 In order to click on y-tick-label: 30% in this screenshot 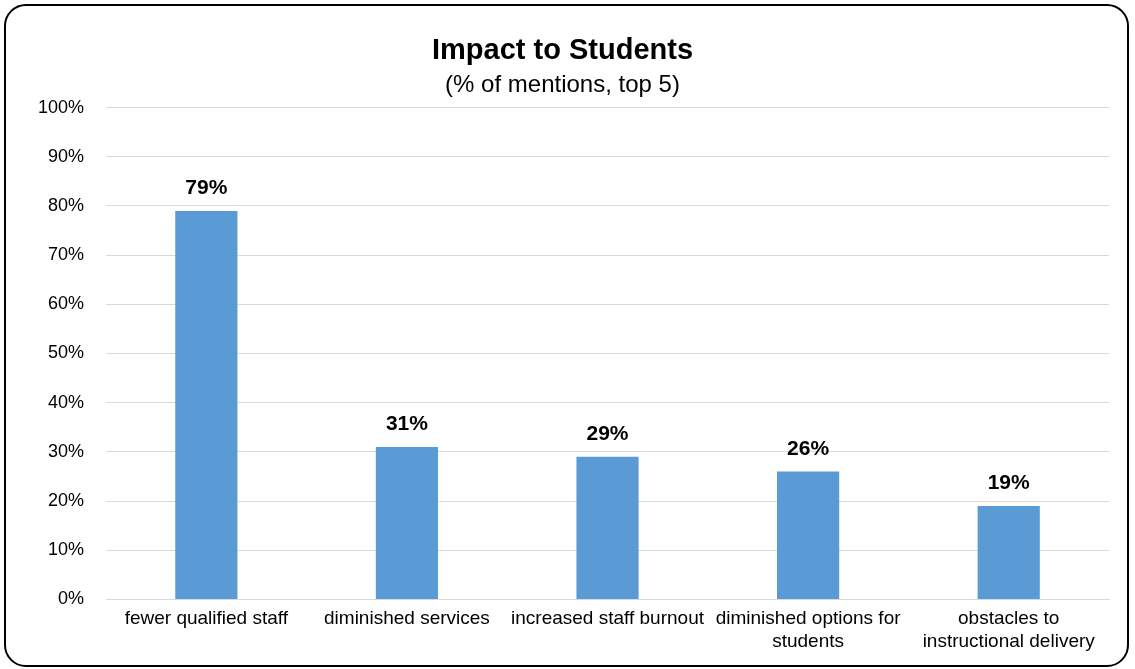, I will do `click(66, 450)`.